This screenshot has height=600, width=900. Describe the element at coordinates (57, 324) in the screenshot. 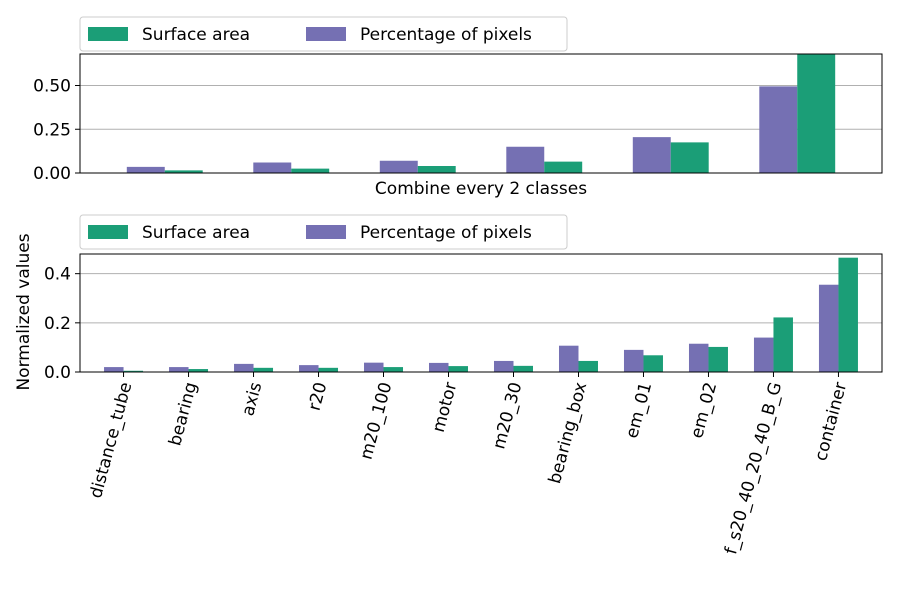

I see `y-tick-label: 0.2` at that location.